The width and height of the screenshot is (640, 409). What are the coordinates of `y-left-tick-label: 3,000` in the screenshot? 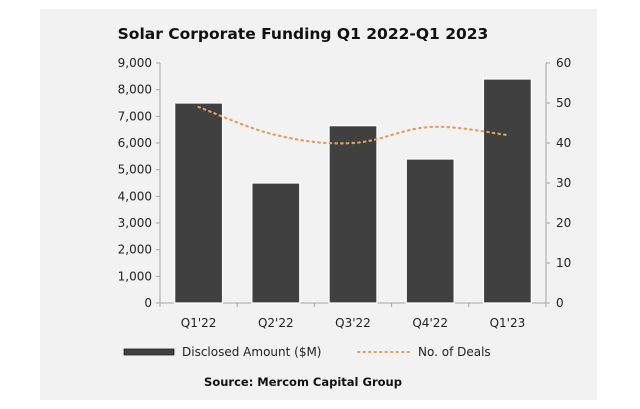 It's located at (135, 223).